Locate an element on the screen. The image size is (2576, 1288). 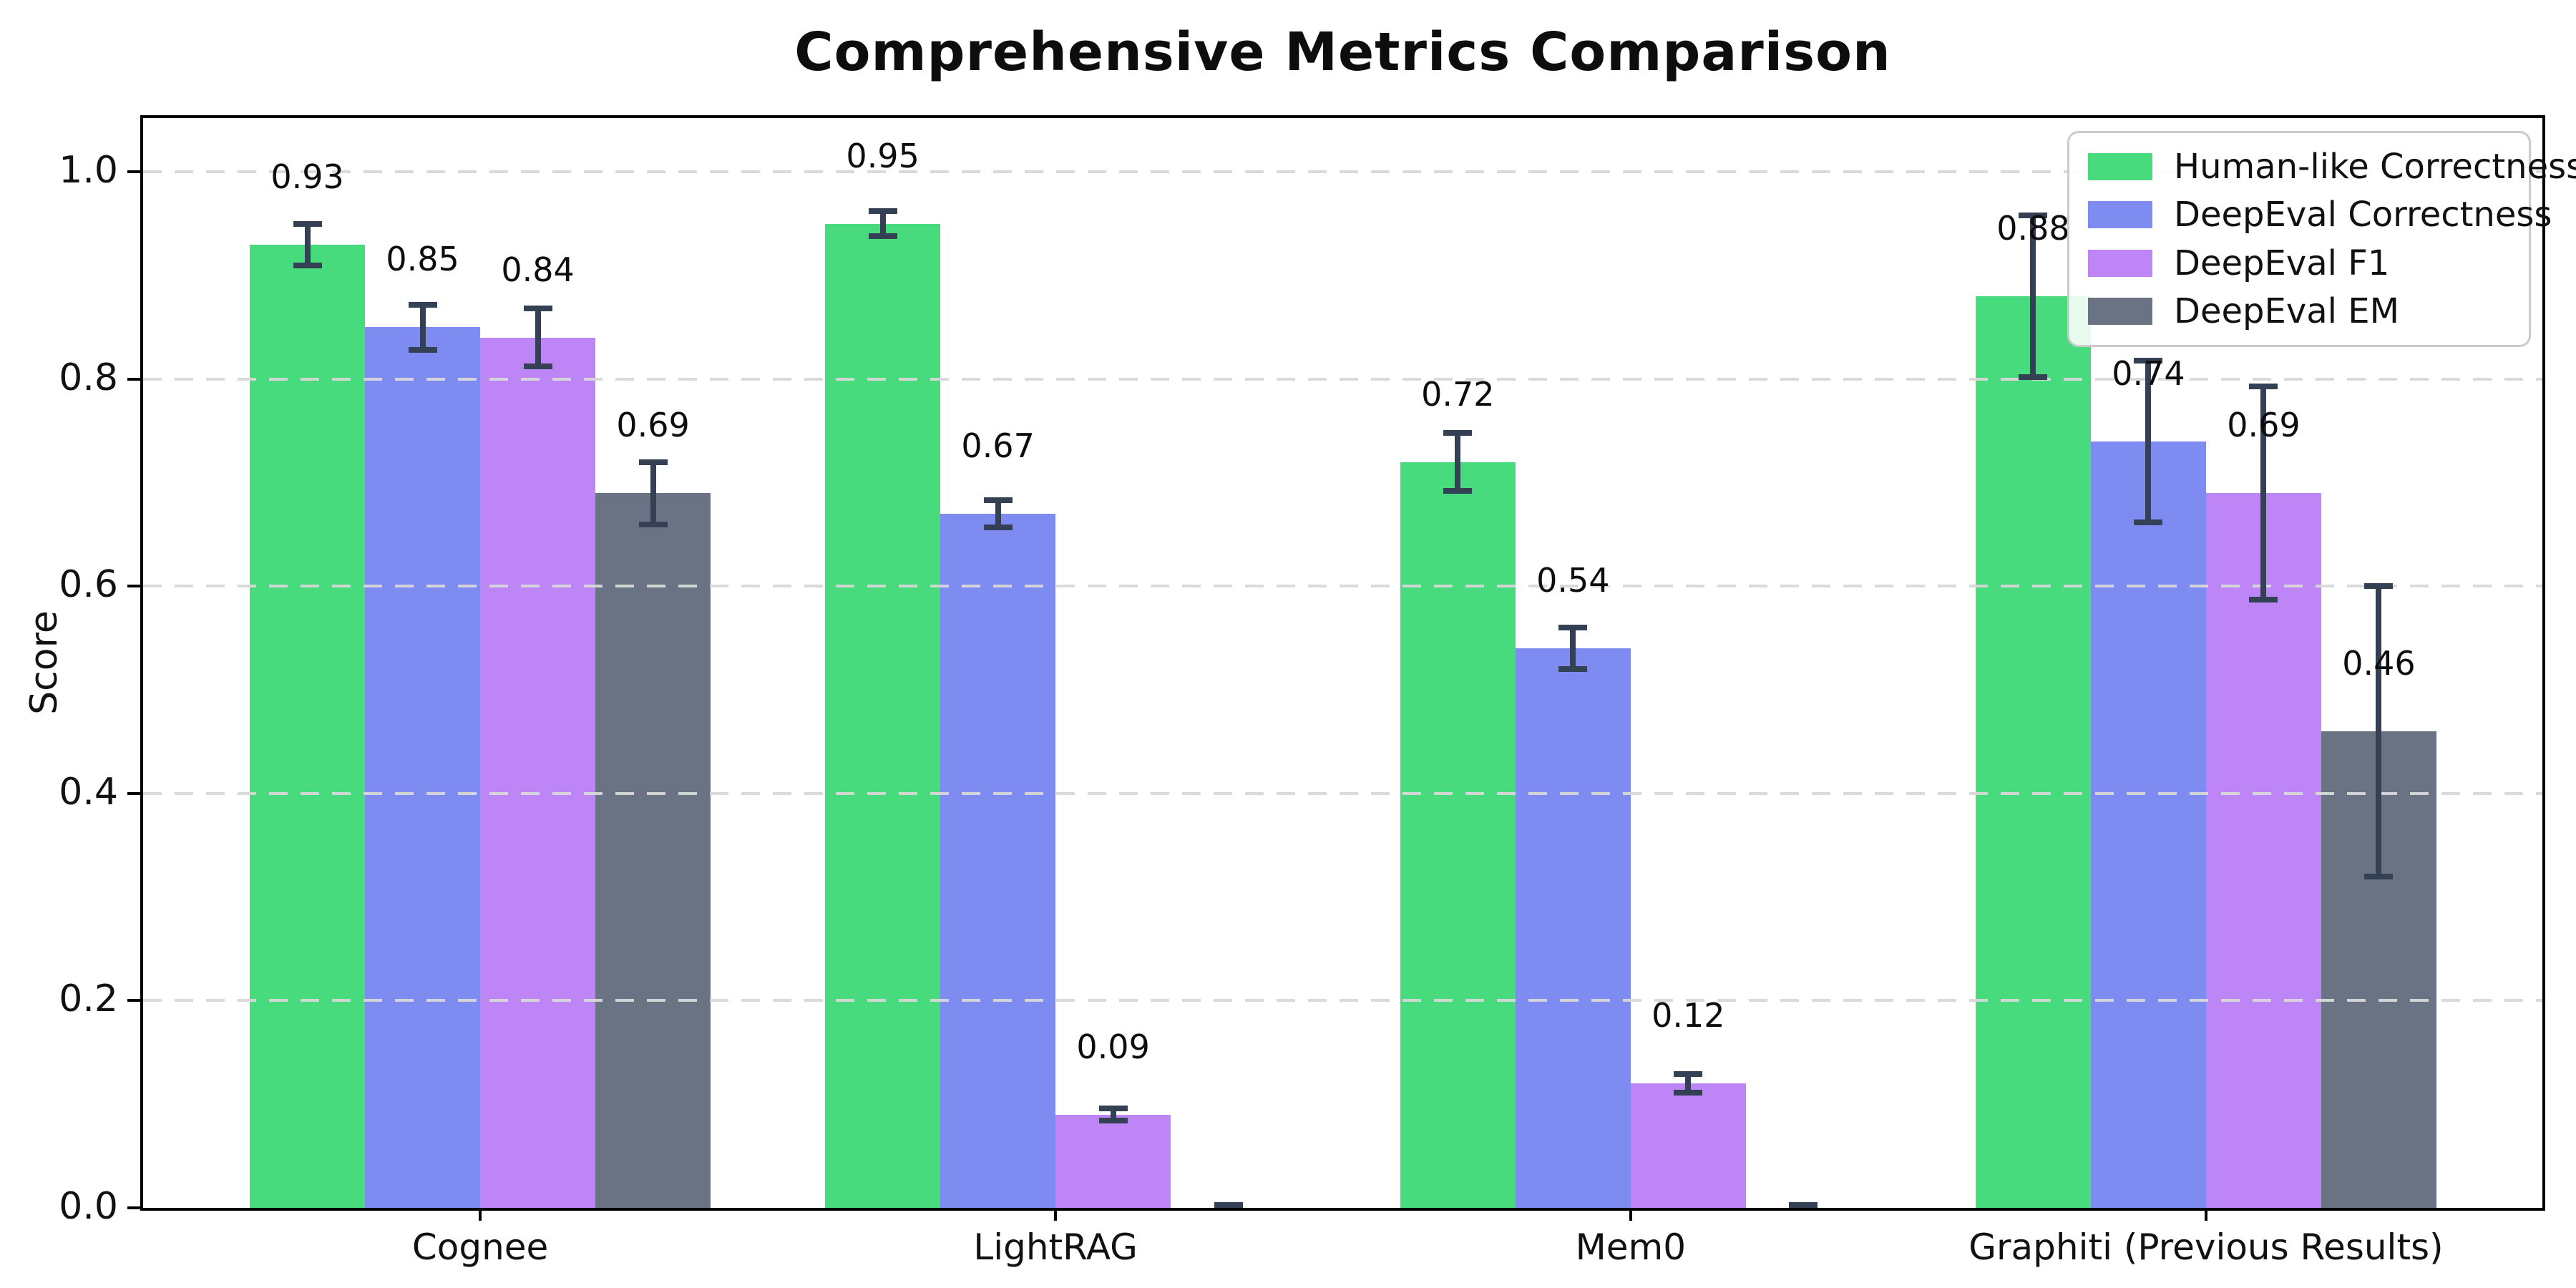
bar-cognee-s2 is located at coordinates (538, 772).